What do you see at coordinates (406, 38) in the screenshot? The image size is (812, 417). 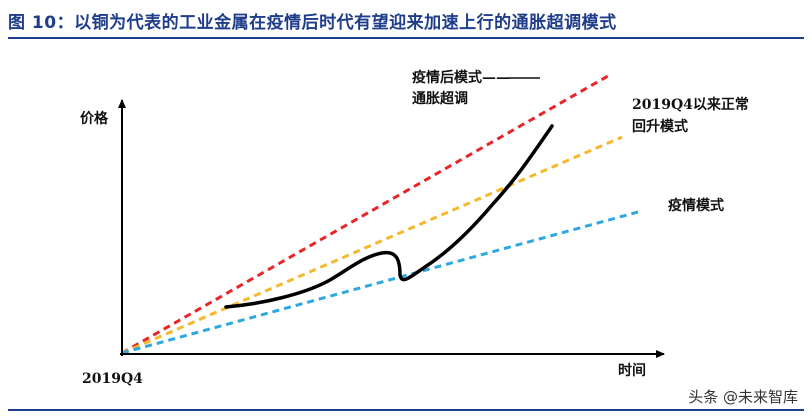 I see `title-rule` at bounding box center [406, 38].